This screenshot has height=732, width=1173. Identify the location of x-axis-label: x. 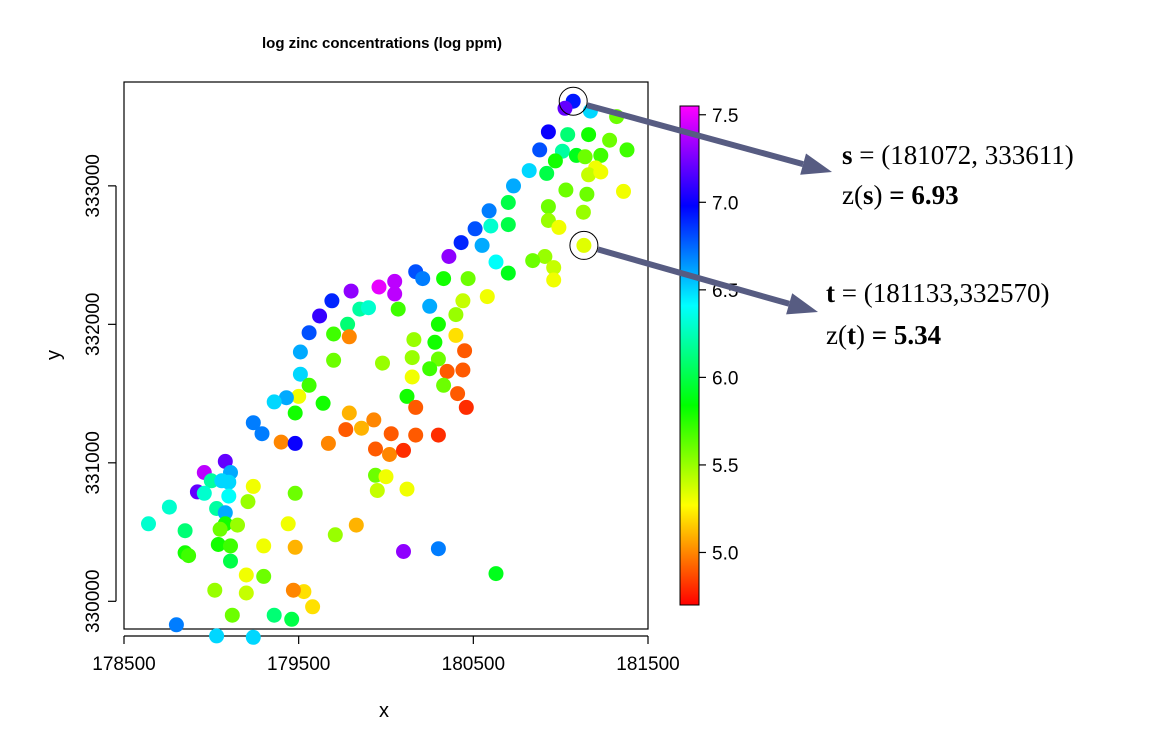
(384, 711).